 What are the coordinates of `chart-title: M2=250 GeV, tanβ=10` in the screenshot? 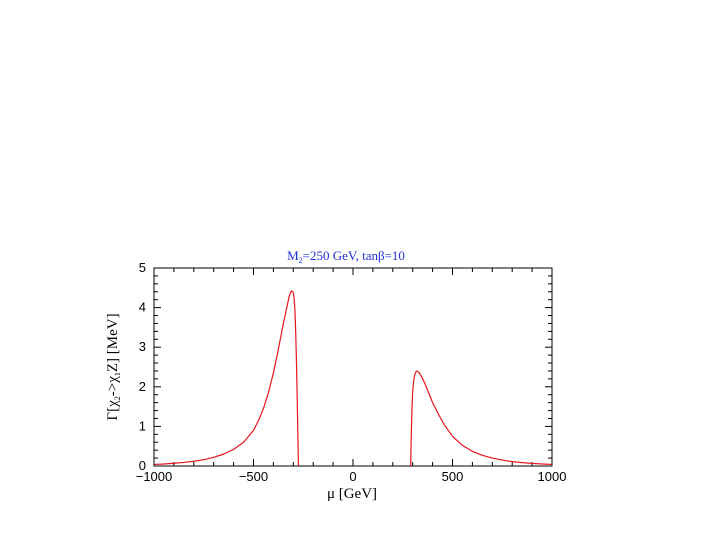 It's located at (346, 256).